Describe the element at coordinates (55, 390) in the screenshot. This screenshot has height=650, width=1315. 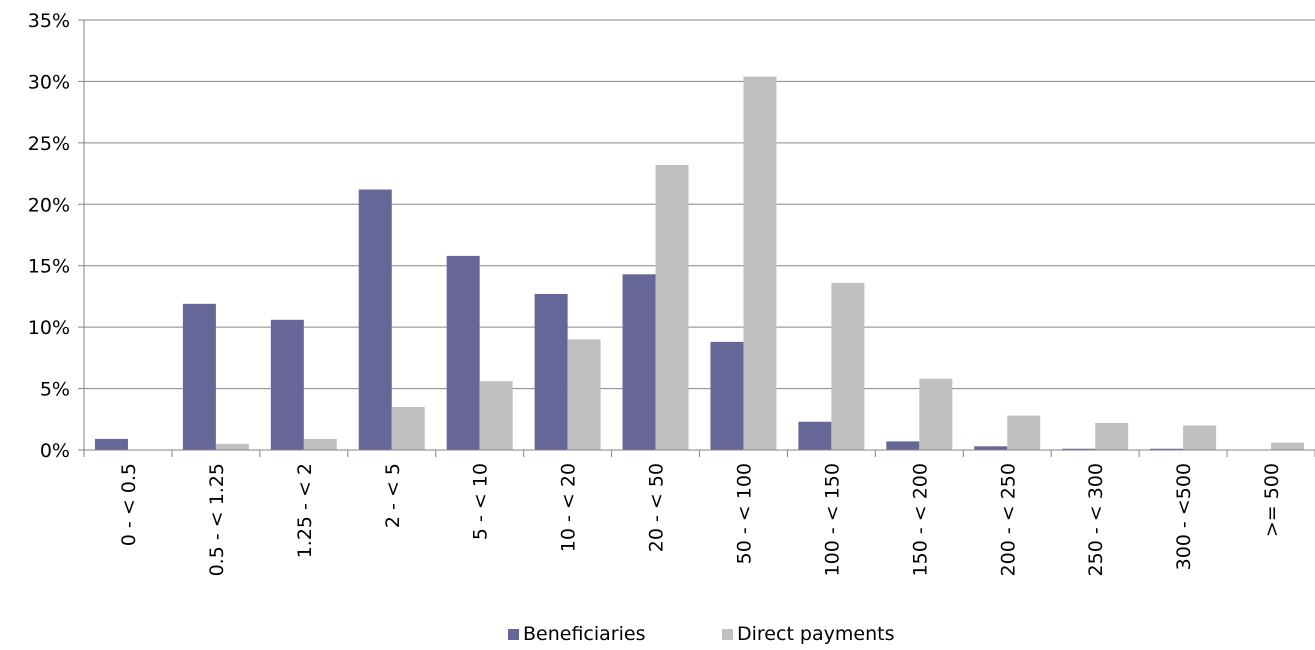
I see `y-tick-label: 5%` at that location.